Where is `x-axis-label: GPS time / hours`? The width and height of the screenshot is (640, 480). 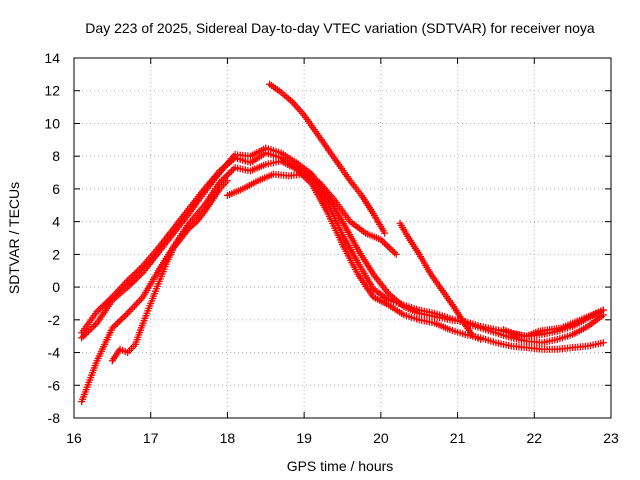
x-axis-label: GPS time / hours is located at coordinates (340, 466).